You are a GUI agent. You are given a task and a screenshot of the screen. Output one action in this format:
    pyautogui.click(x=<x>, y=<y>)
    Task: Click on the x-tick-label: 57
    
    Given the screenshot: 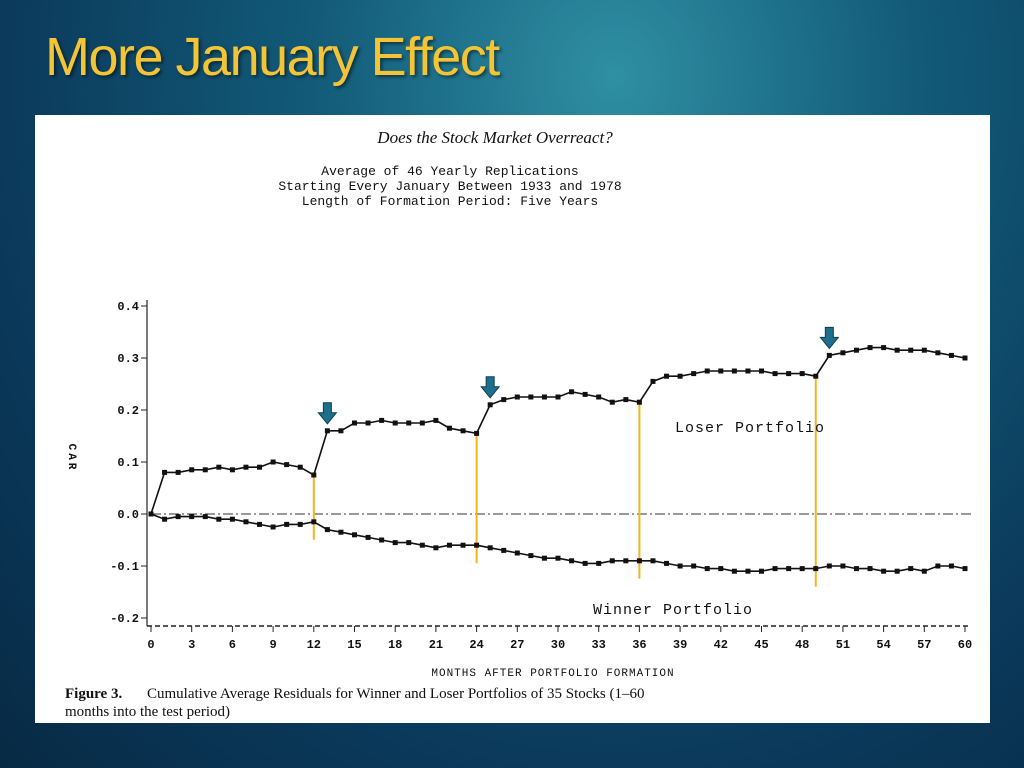 What is the action you would take?
    pyautogui.click(x=924, y=645)
    